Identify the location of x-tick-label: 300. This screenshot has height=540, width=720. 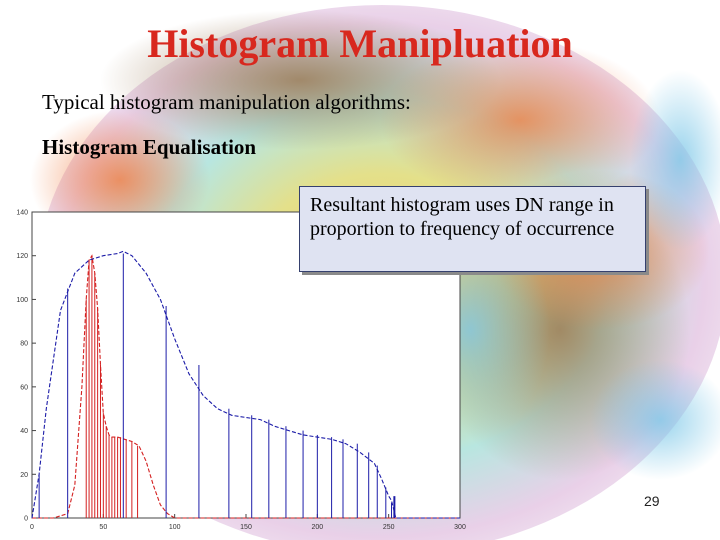
(460, 527).